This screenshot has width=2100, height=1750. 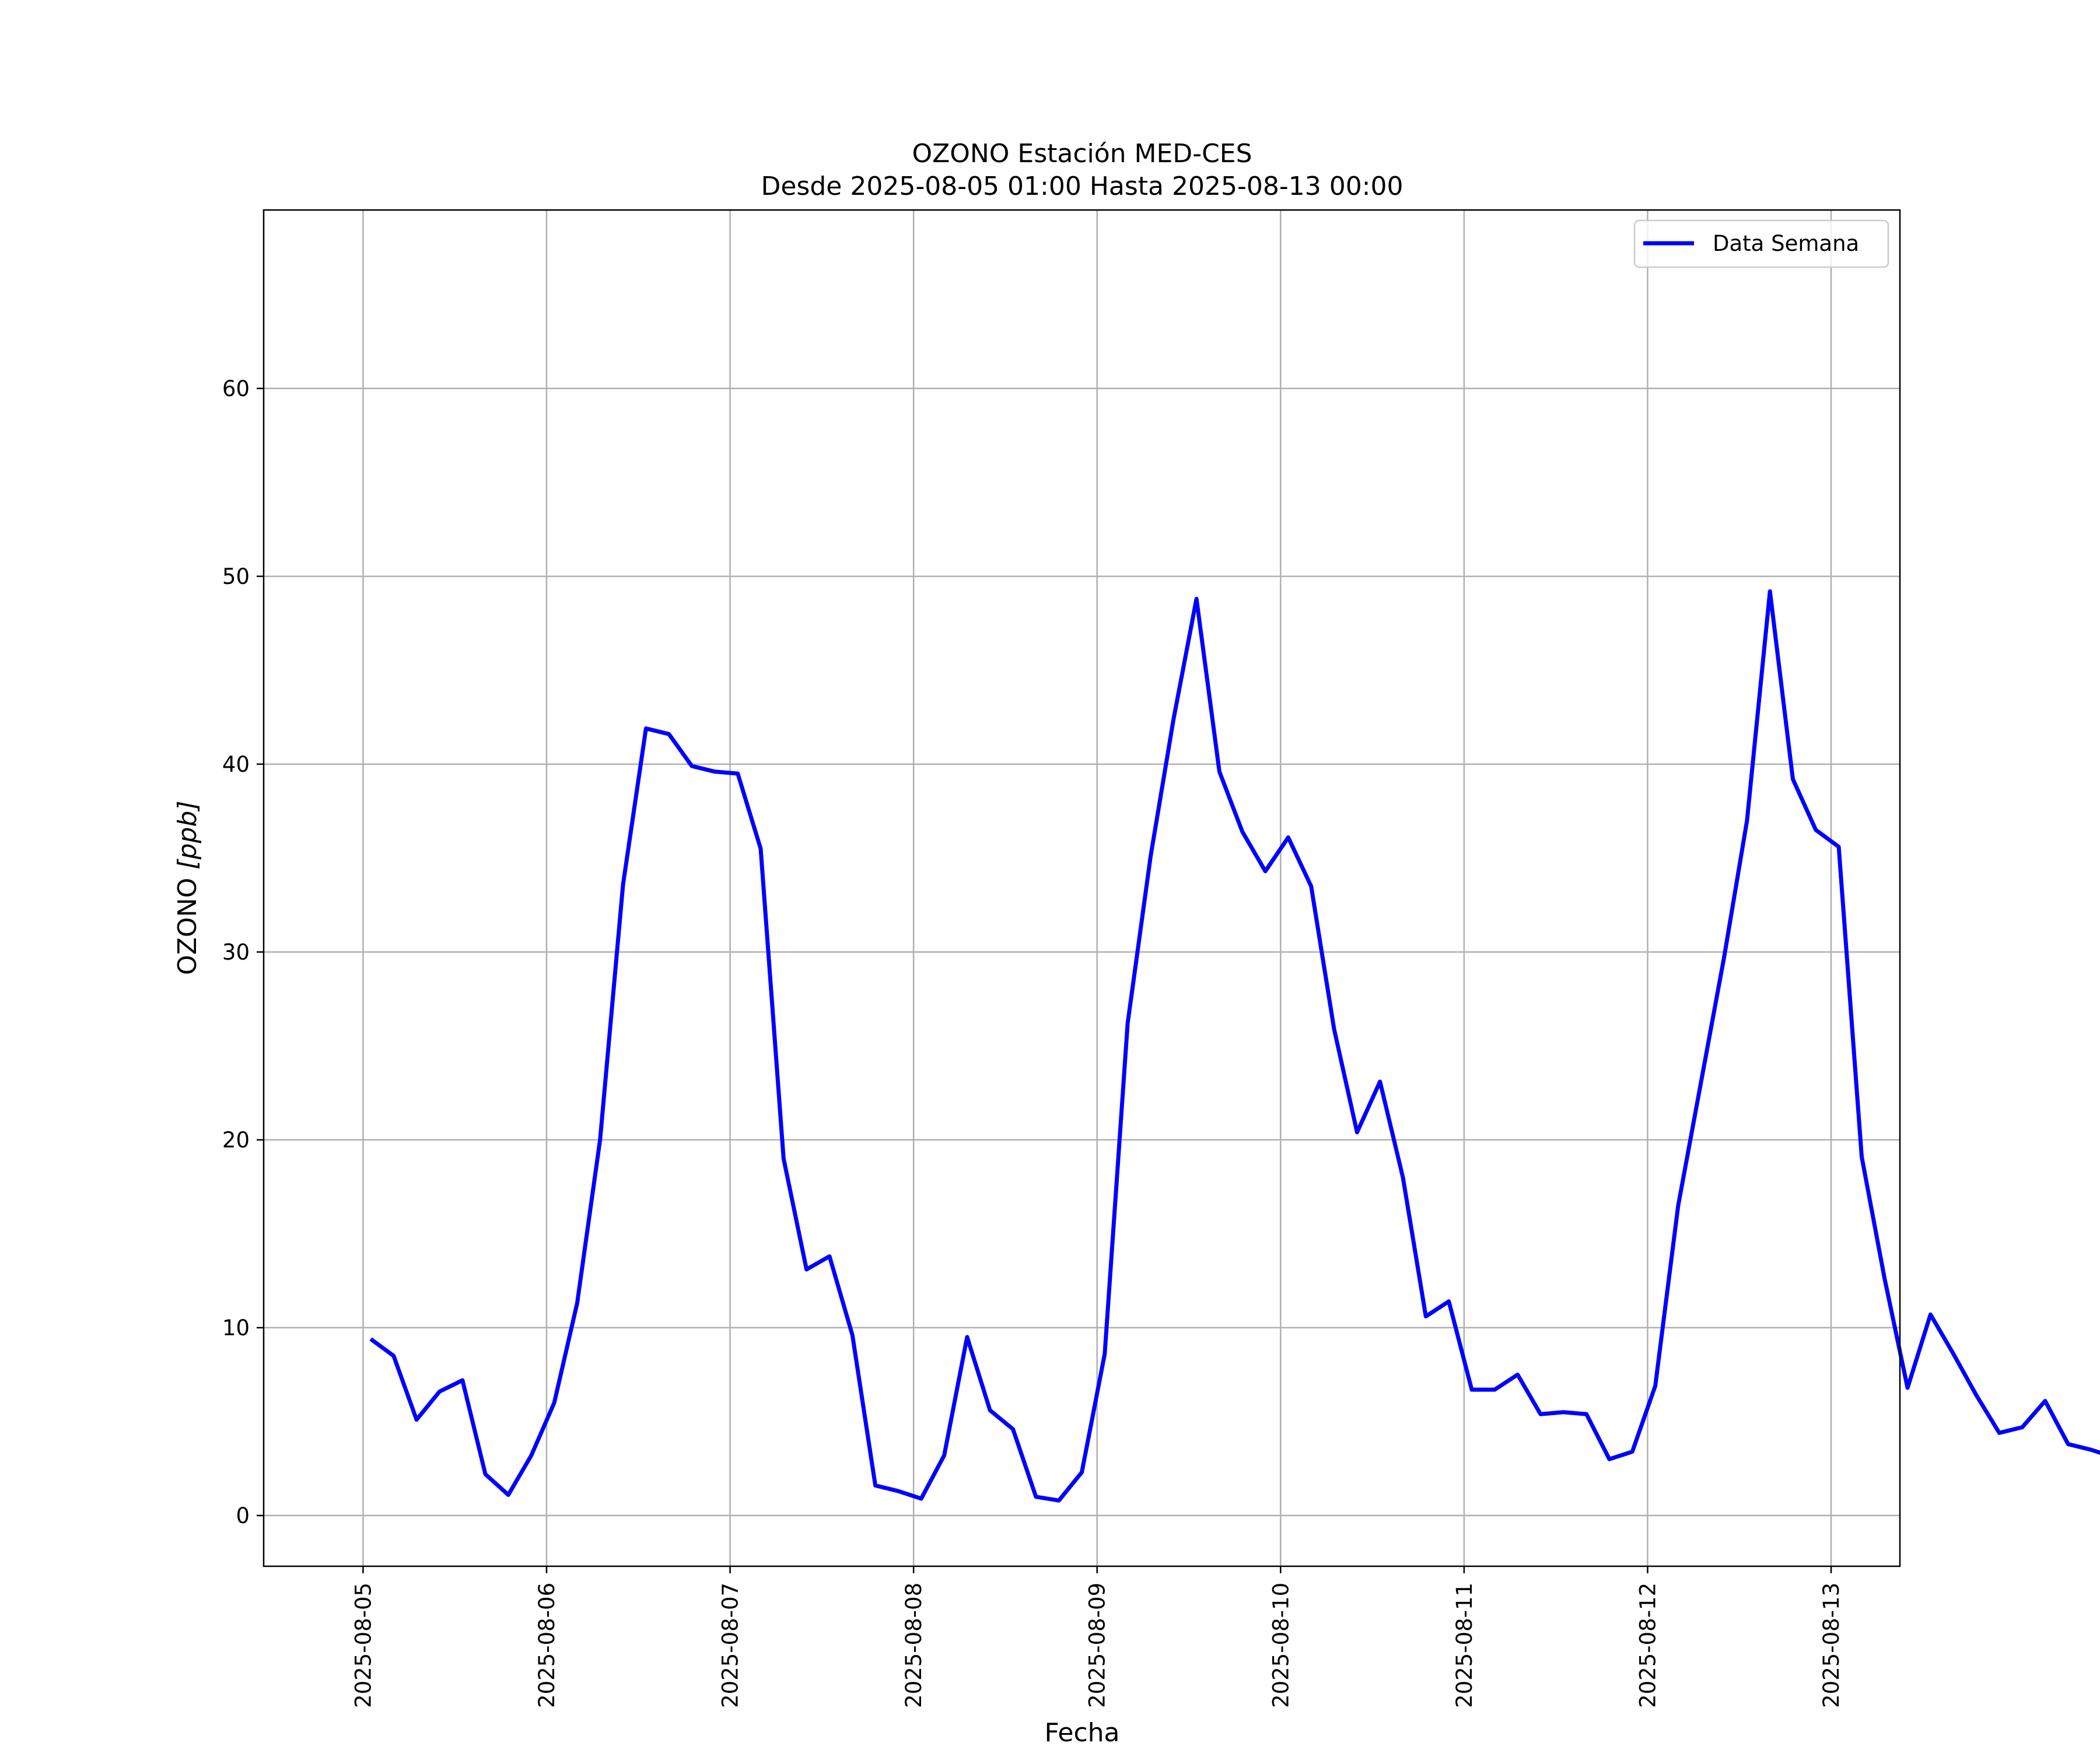 What do you see at coordinates (1647, 1645) in the screenshot?
I see `x-tick-label-7: 2025-08-12` at bounding box center [1647, 1645].